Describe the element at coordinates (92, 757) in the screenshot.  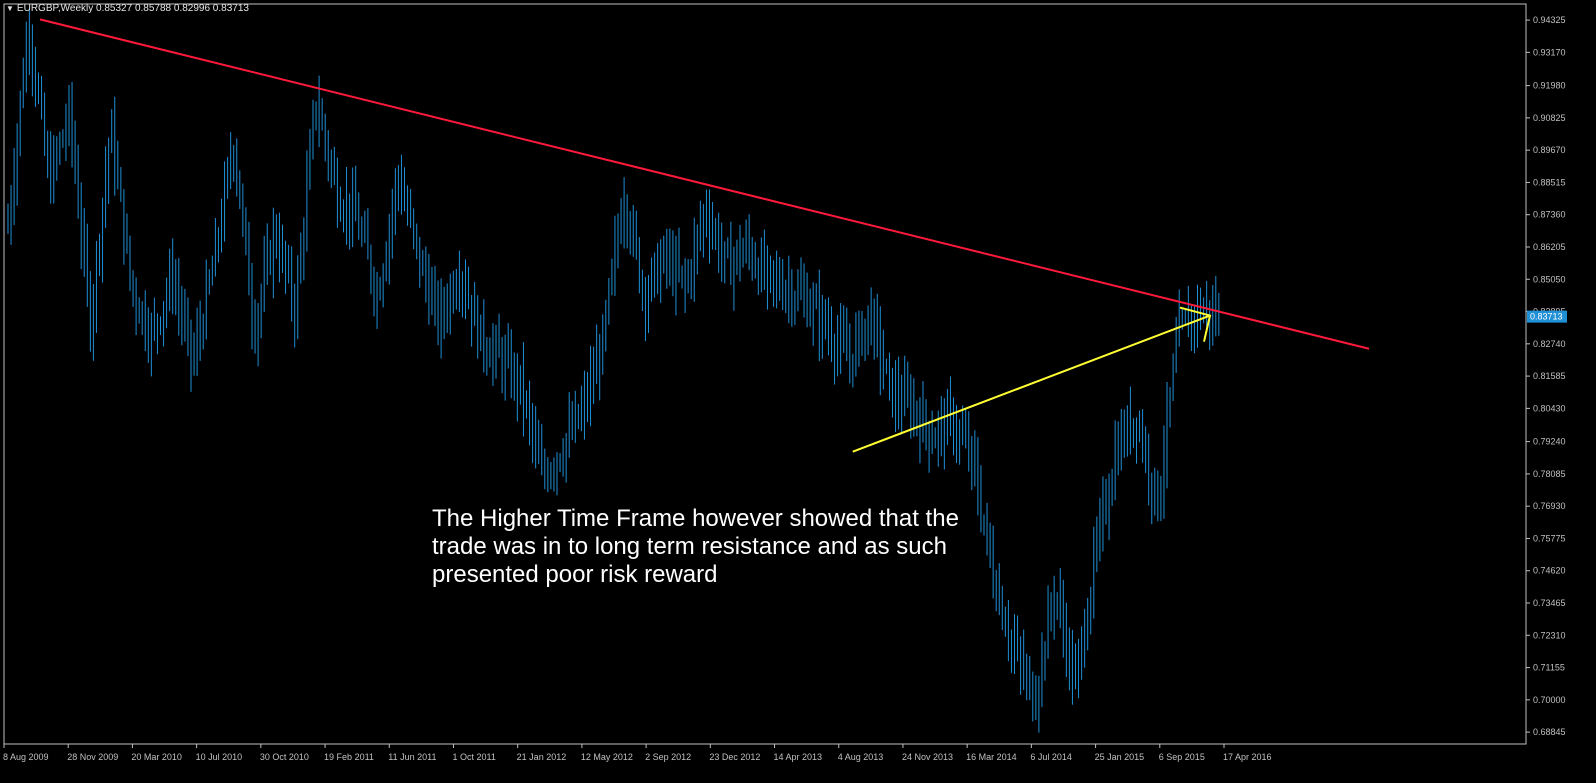
I see `x-tick-label: 28 Nov 2009` at that location.